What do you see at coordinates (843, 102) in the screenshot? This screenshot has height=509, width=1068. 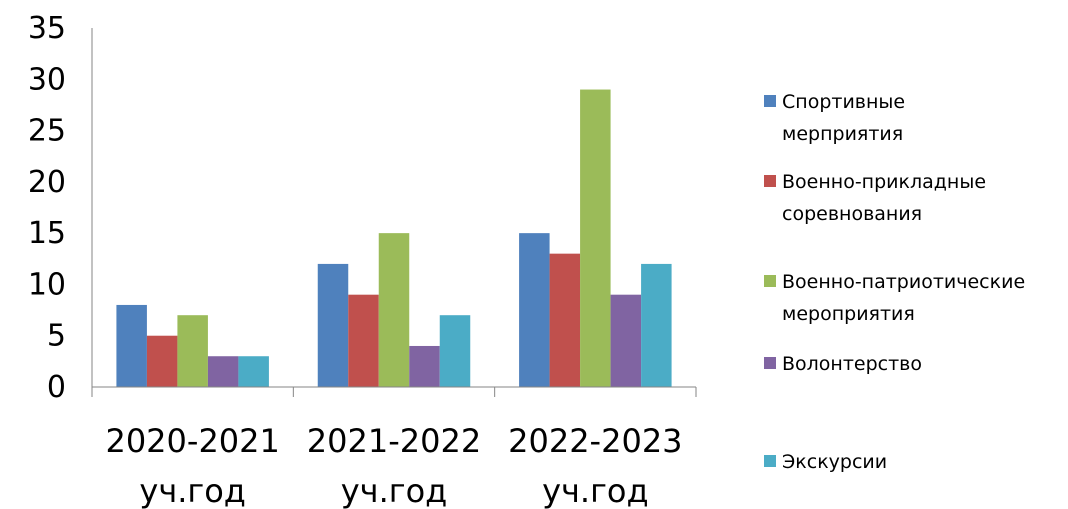 I see `legend-label: Спортивные` at bounding box center [843, 102].